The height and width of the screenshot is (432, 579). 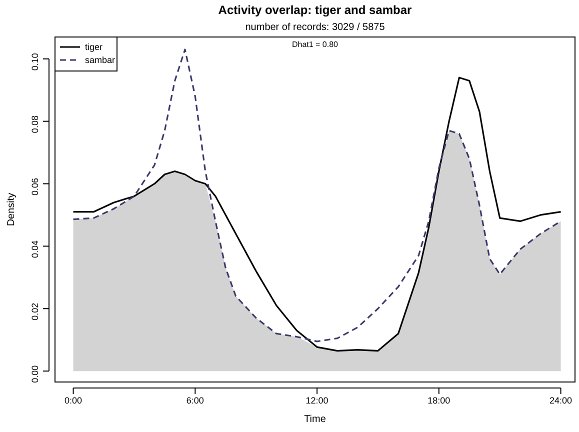 I want to click on chart-title: Activity overlap: tiger and sambar, so click(x=315, y=10).